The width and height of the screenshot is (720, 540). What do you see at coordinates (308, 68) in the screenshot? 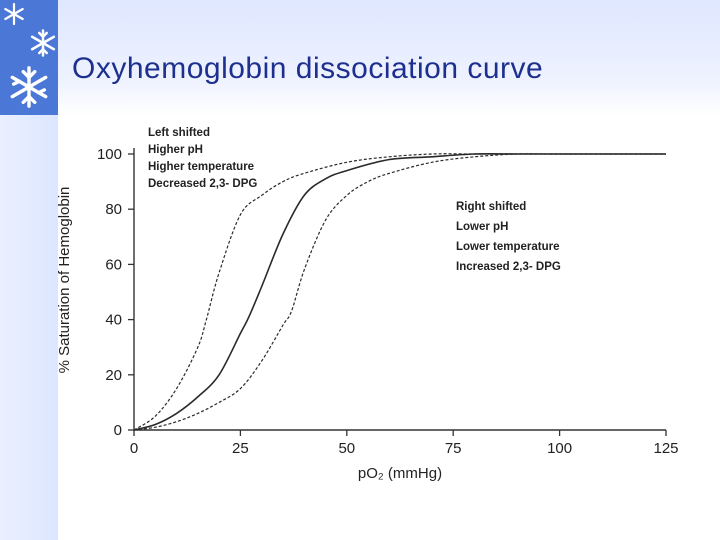
I see `slide-title: Oxyhemoglobin dissociation curve` at bounding box center [308, 68].